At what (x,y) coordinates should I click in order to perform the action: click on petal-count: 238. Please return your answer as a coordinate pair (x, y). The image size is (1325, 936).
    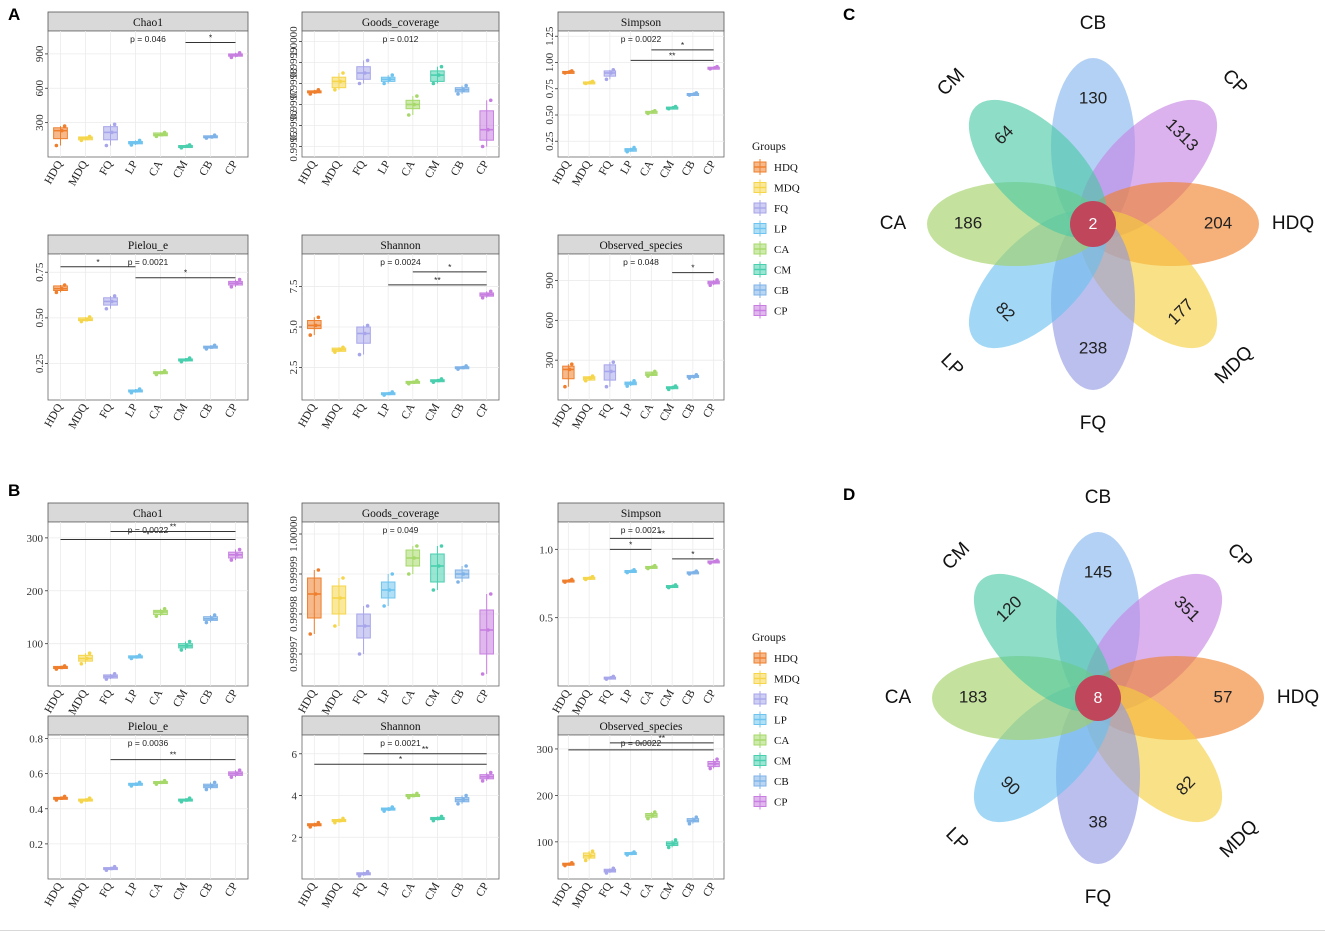
    Looking at the image, I should click on (1093, 347).